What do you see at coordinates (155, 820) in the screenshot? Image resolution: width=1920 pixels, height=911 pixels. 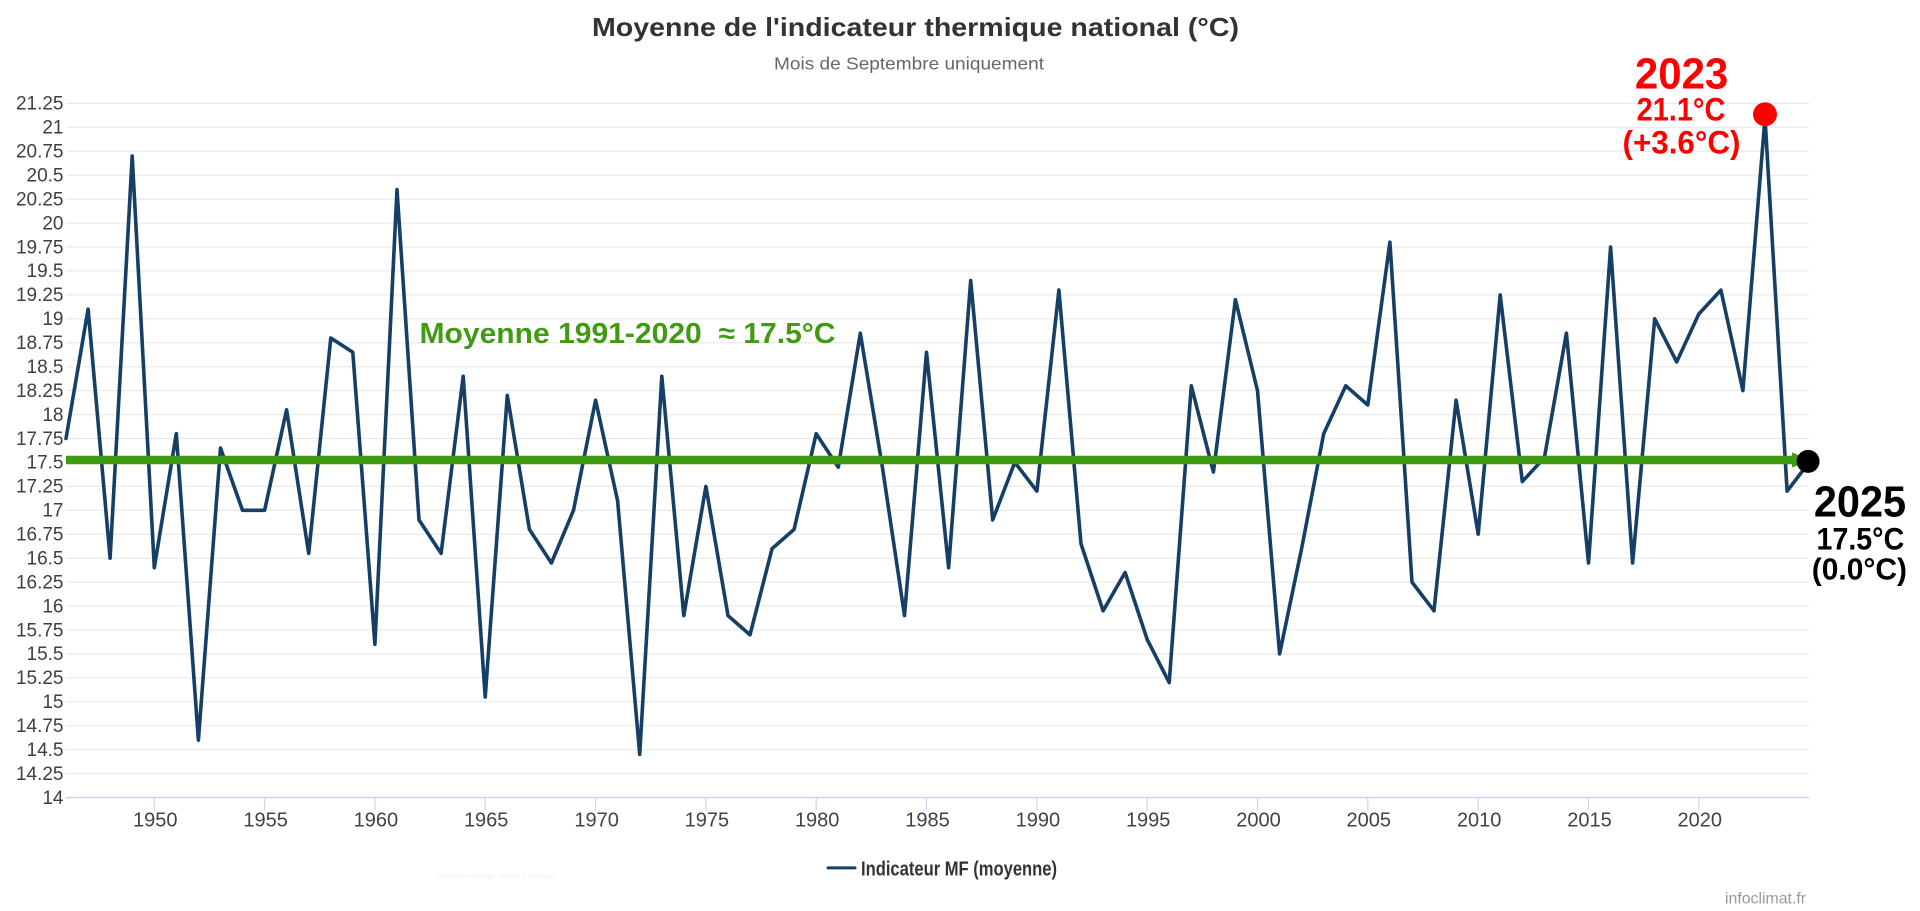 I see `svg-text: 1950` at bounding box center [155, 820].